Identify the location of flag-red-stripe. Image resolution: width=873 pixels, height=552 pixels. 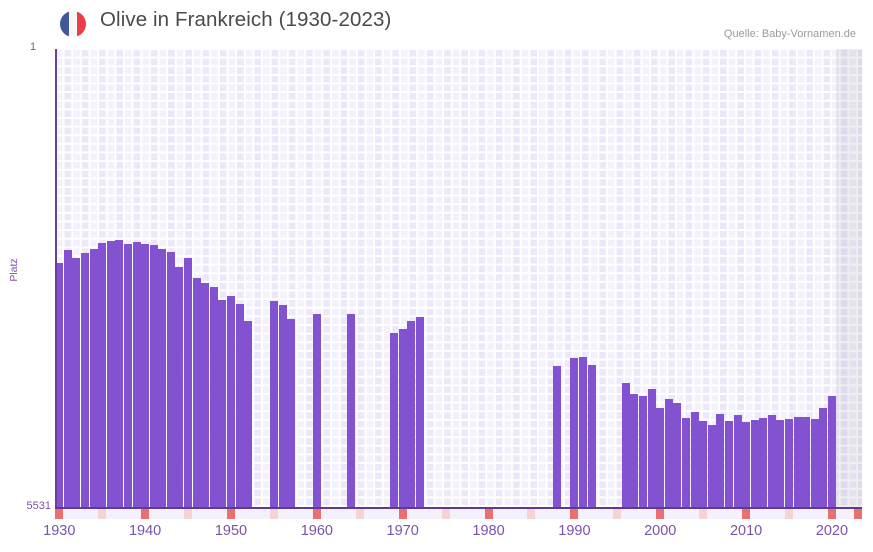
(81, 24).